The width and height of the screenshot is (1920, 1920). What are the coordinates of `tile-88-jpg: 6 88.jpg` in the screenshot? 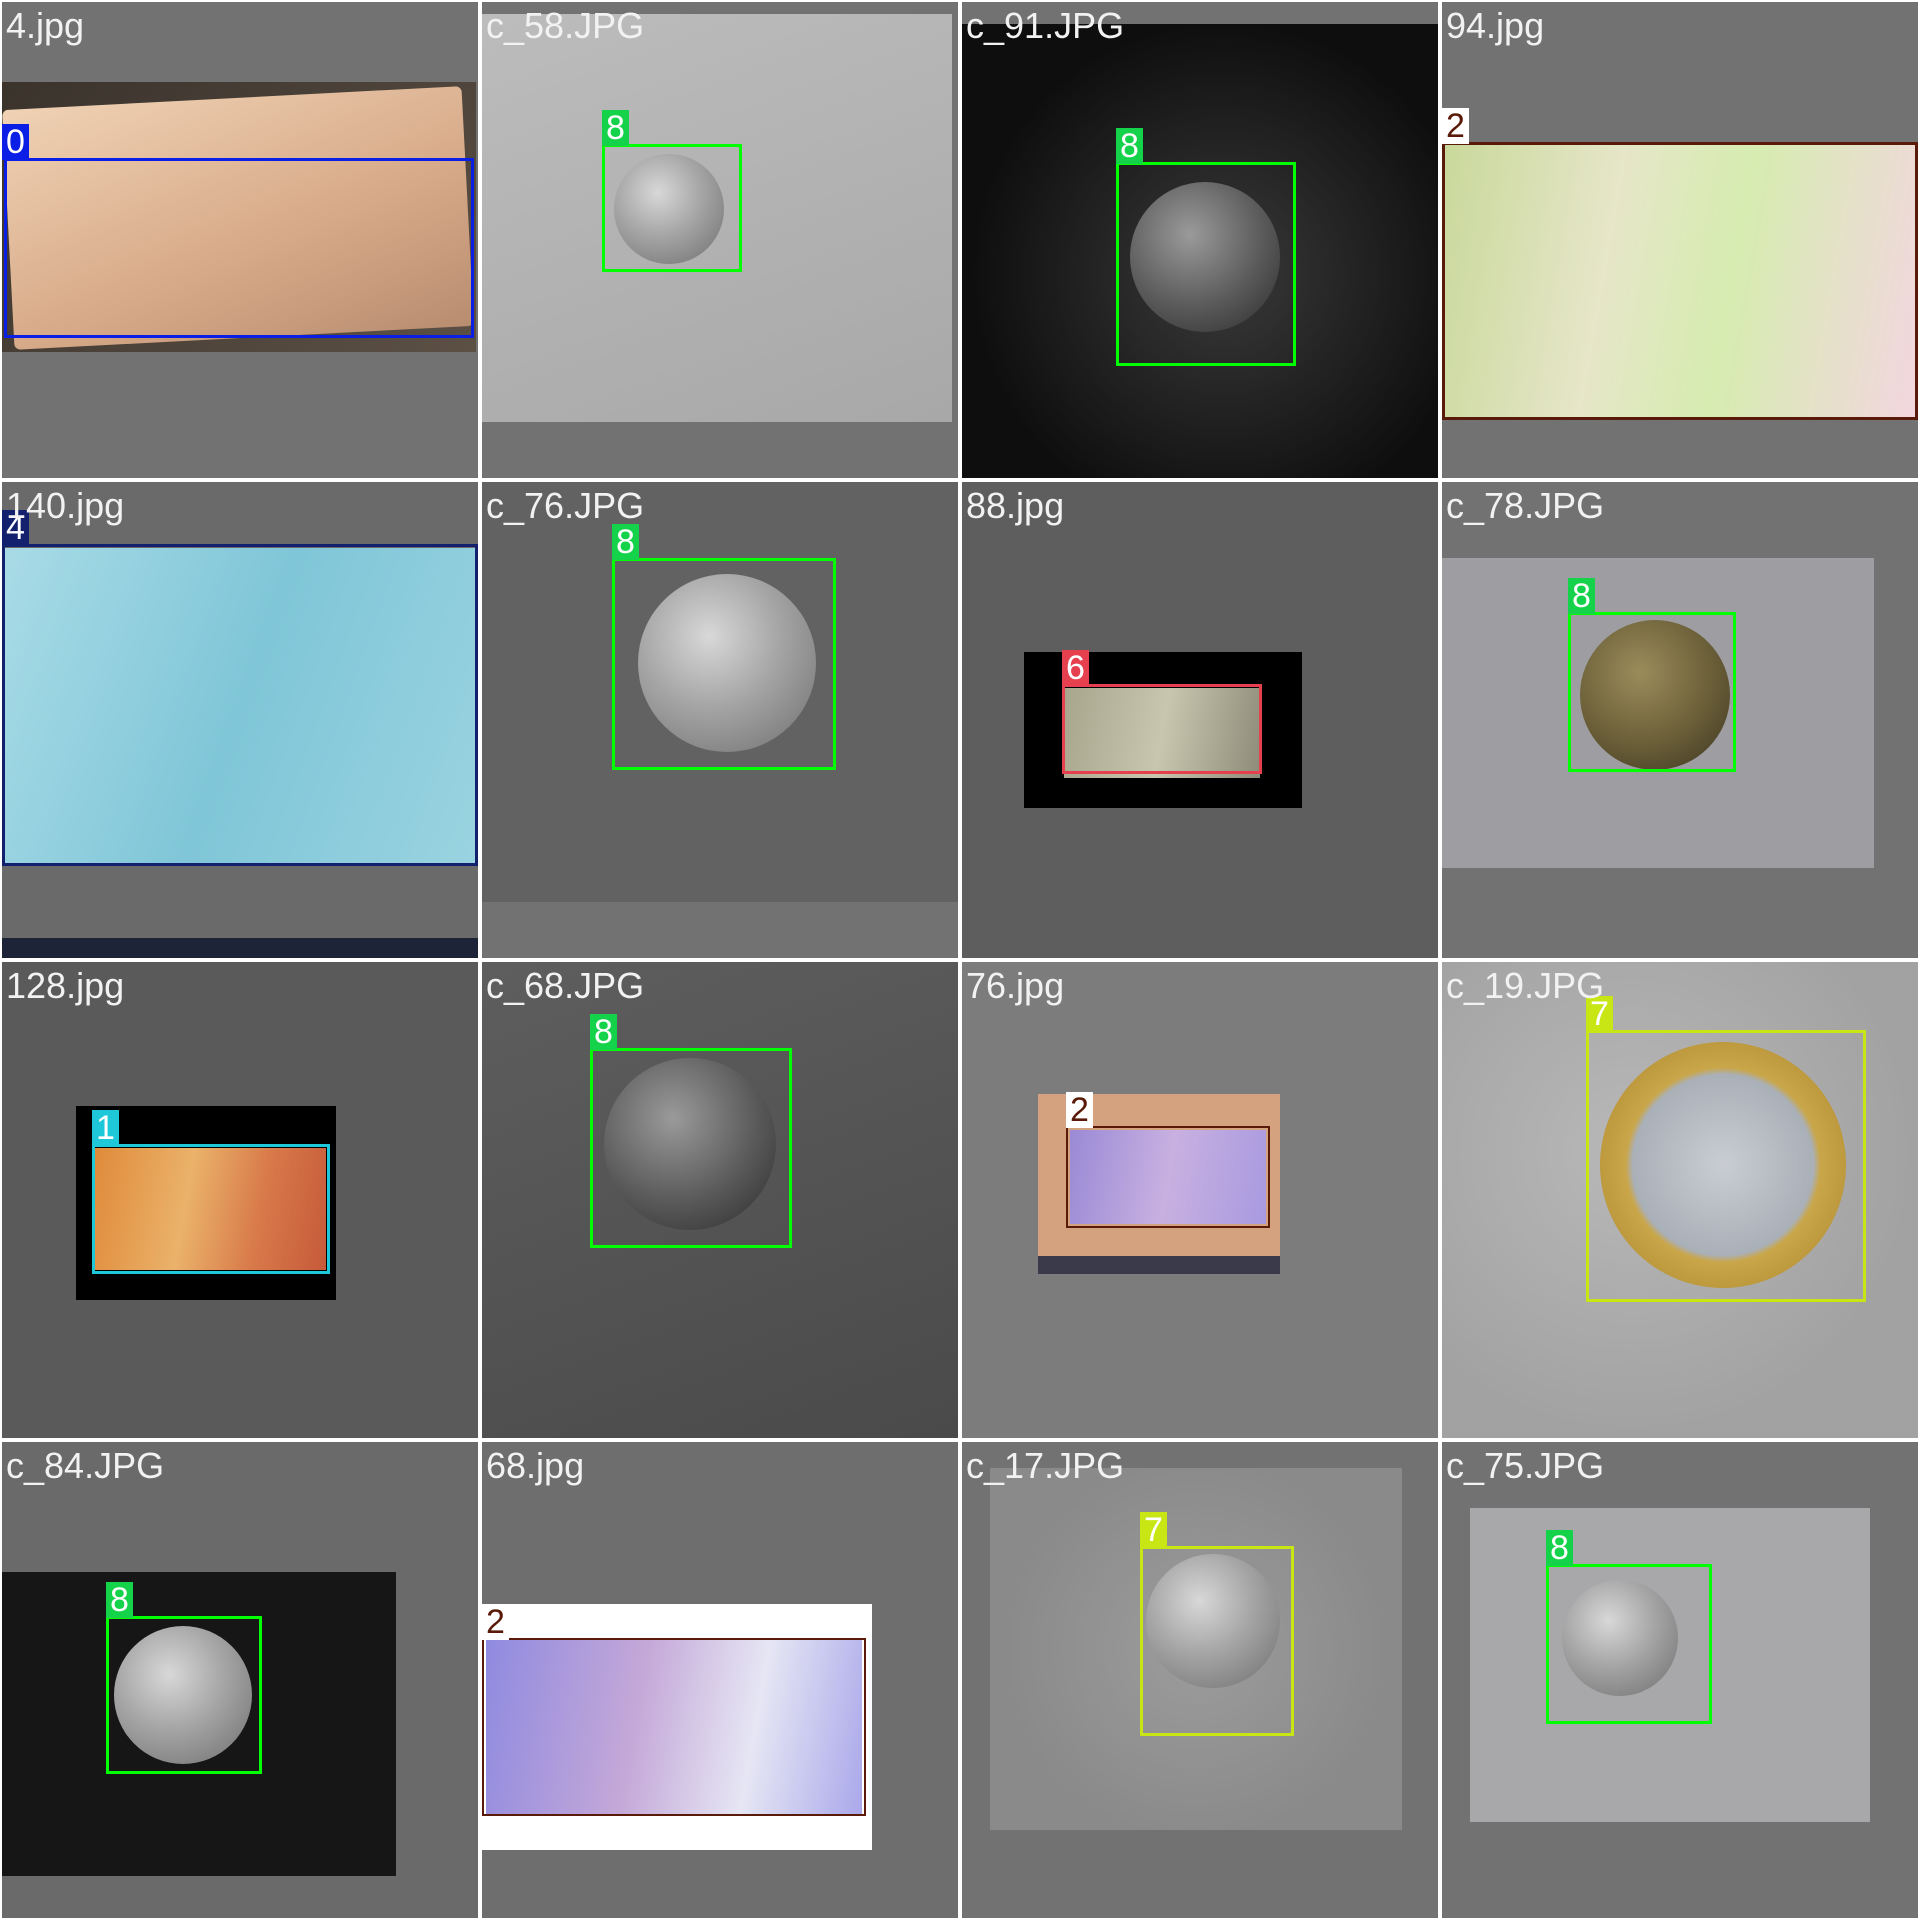 It's located at (1200, 720).